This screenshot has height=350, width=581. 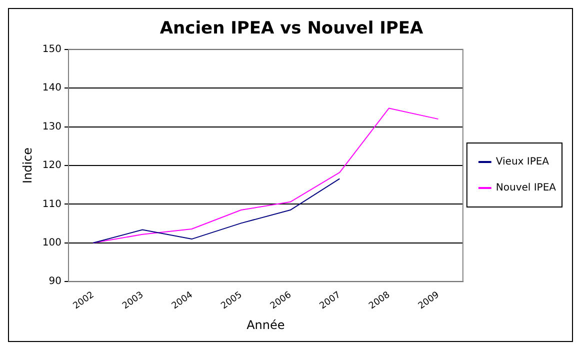 What do you see at coordinates (52, 166) in the screenshot?
I see `y-tick-label: 120` at bounding box center [52, 166].